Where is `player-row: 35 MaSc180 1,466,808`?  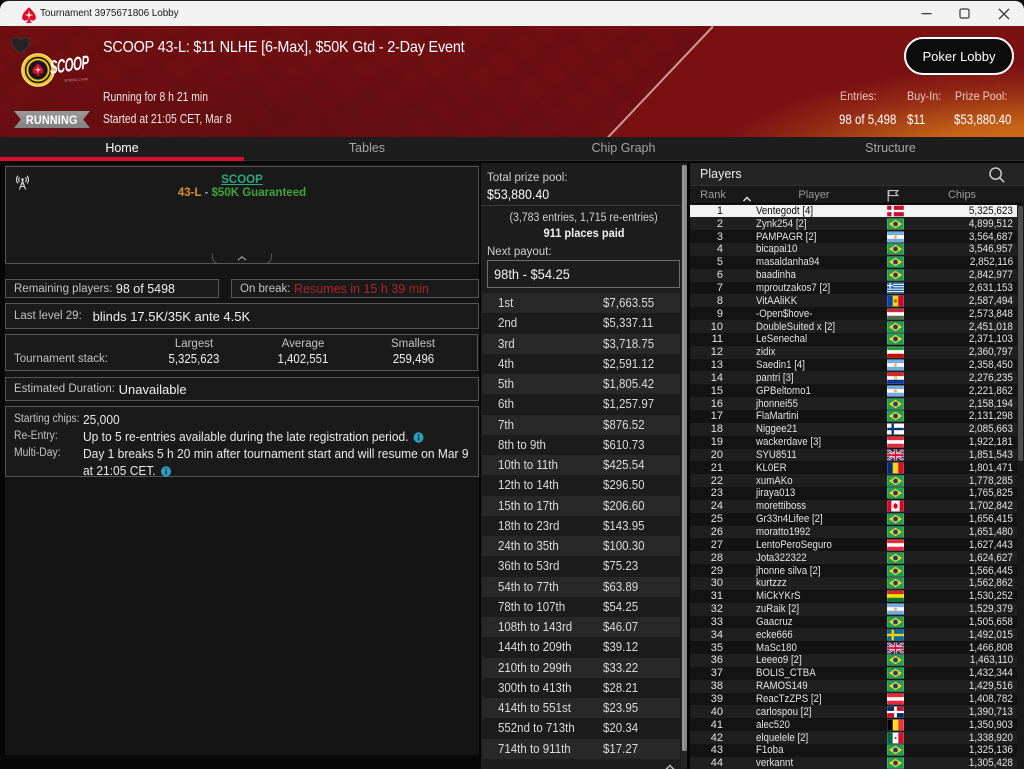
player-row: 35 MaSc180 1,466,808 is located at coordinates (853, 648).